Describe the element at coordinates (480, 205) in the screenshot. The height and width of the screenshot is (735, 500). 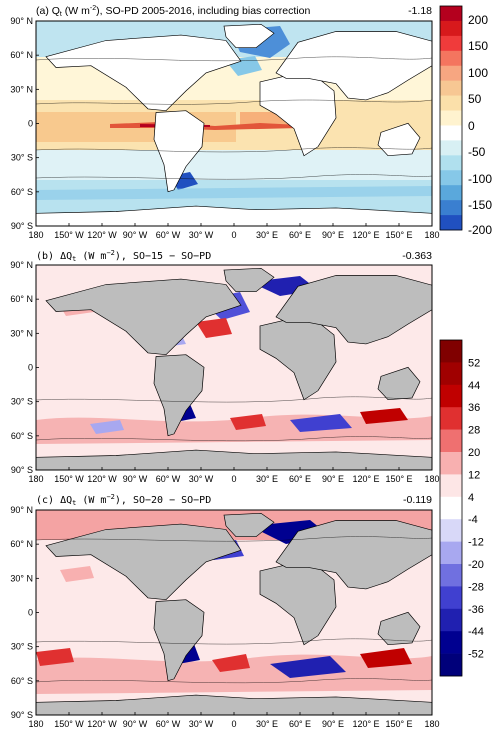
I see `colorbar-a-tick: -150` at that location.